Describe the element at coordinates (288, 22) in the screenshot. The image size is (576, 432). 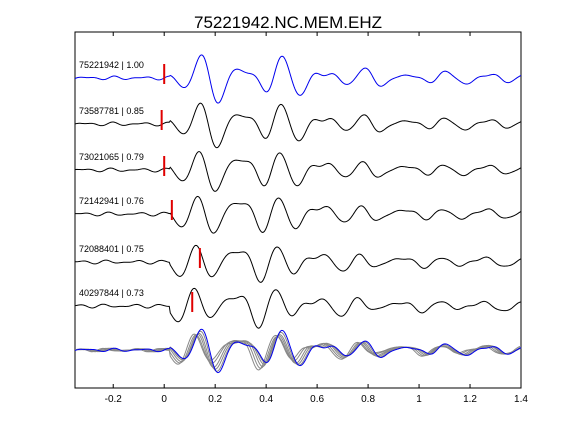
I see `chart-title: 75221942.NC.MEM.EHZ` at that location.